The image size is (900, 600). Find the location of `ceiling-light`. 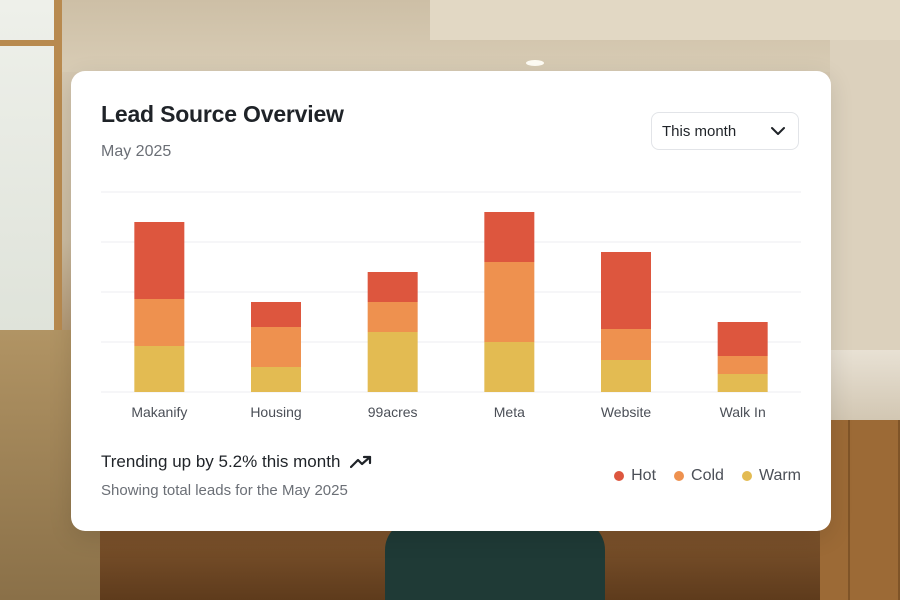

ceiling-light is located at coordinates (535, 63).